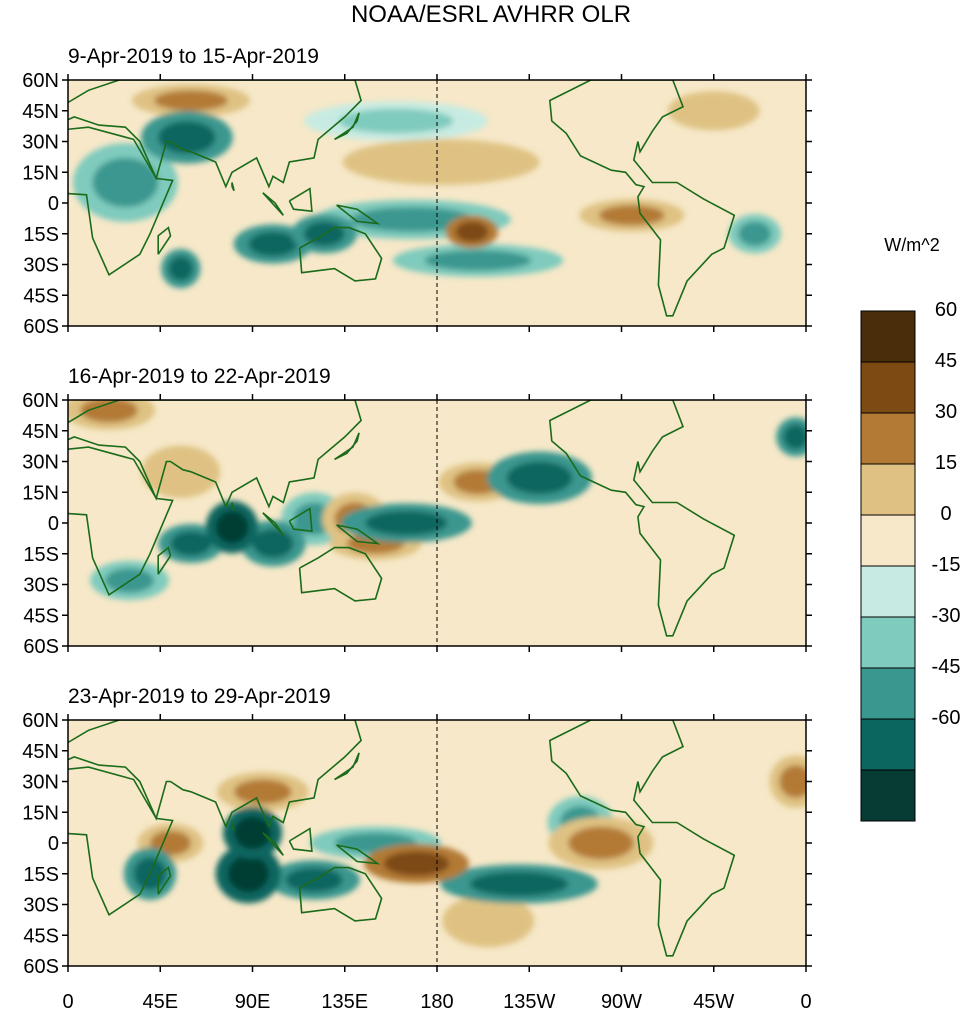 The image size is (964, 1013). Describe the element at coordinates (193, 56) in the screenshot. I see `panel-1-title: 9-Apr-2019 to 15-Apr-2019` at that location.